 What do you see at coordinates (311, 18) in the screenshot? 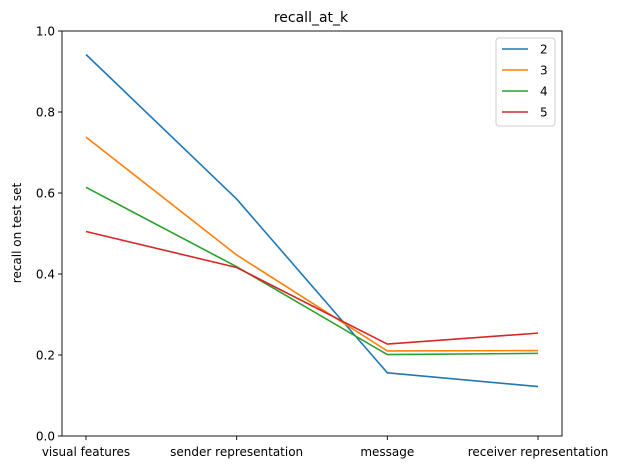
I see `chart-title: recall_at_k` at bounding box center [311, 18].